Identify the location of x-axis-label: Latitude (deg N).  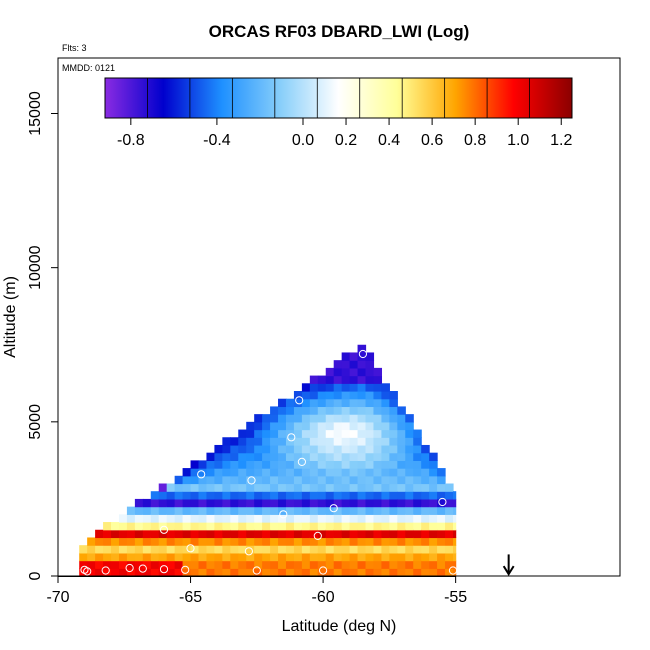
(339, 626).